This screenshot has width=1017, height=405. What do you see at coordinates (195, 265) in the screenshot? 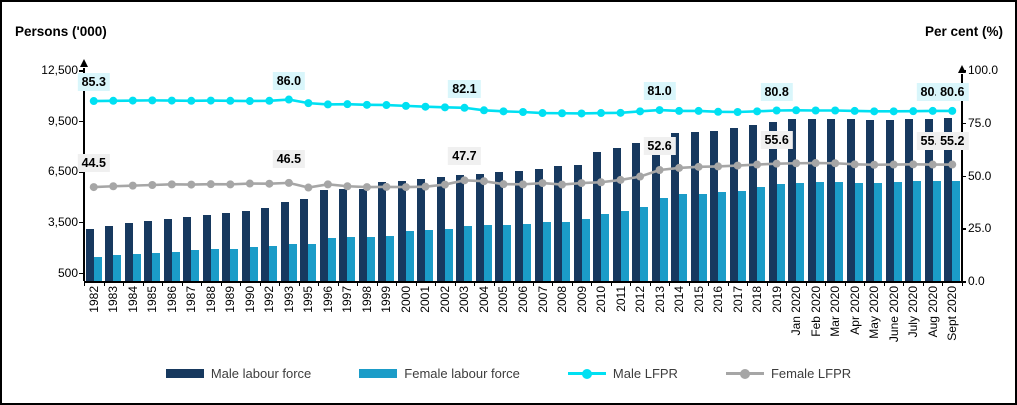
I see `bar-female-1987` at bounding box center [195, 265].